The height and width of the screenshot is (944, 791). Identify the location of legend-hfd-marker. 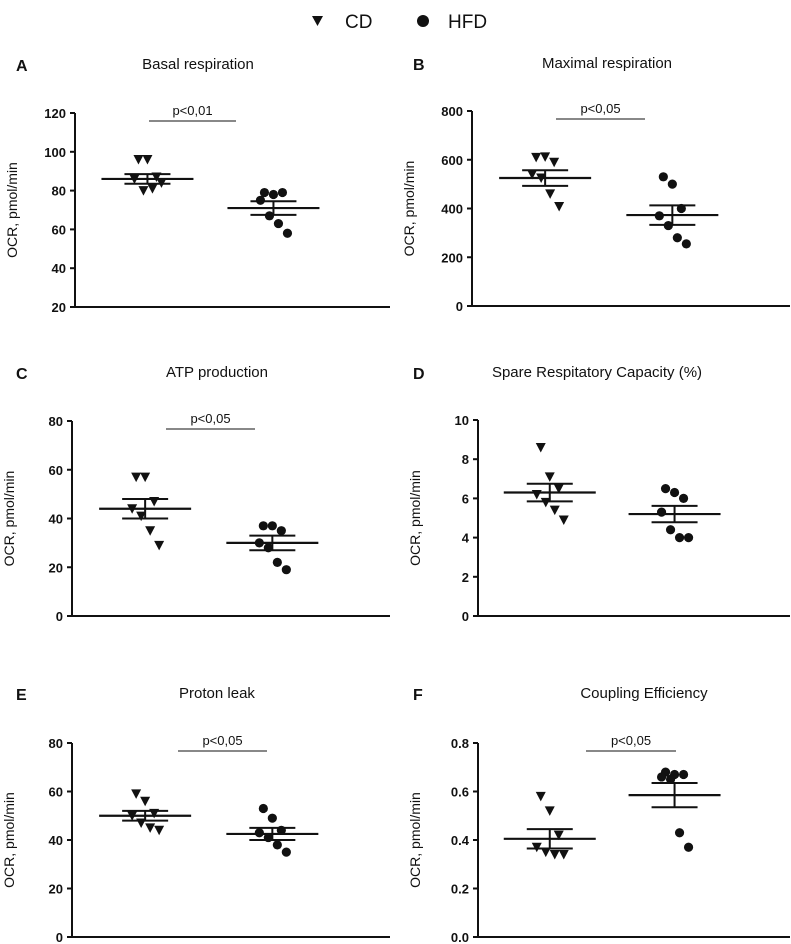
(423, 21).